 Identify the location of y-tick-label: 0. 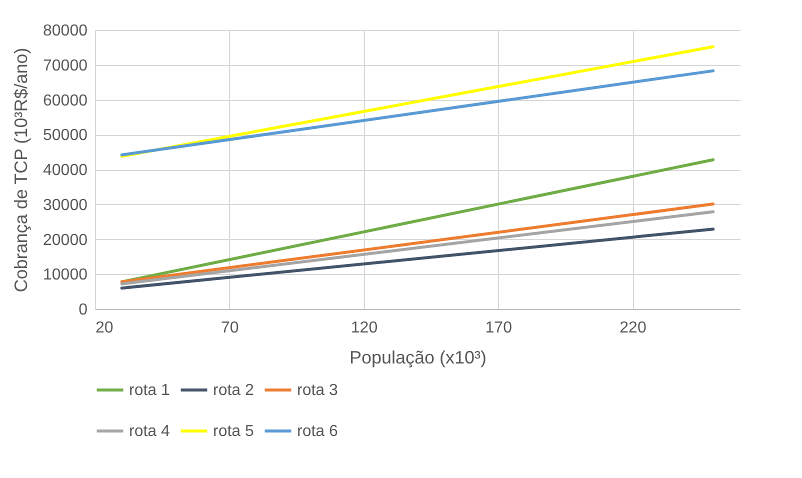
(83, 310).